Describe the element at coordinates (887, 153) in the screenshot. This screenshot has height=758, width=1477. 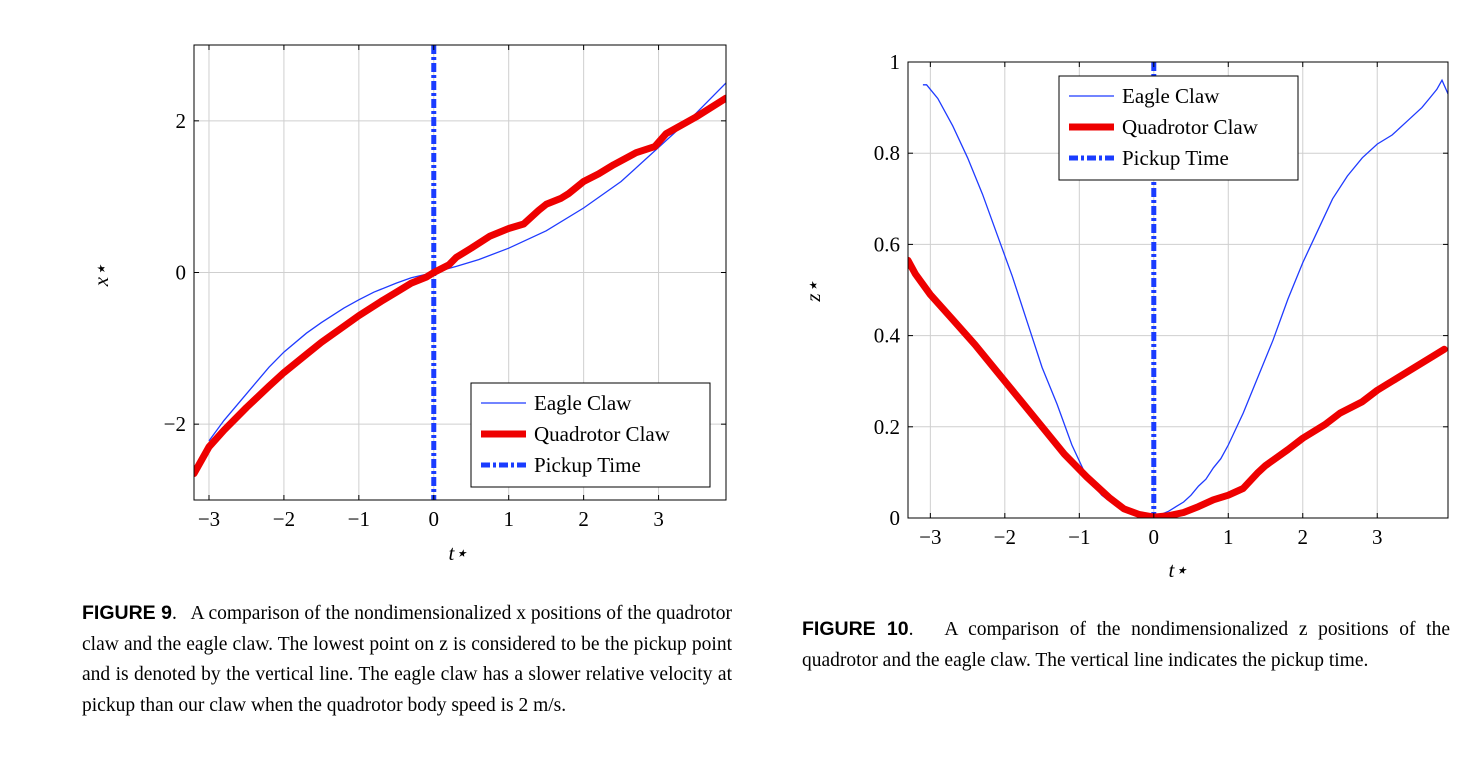
I see `y-tick-label: 0.8` at that location.